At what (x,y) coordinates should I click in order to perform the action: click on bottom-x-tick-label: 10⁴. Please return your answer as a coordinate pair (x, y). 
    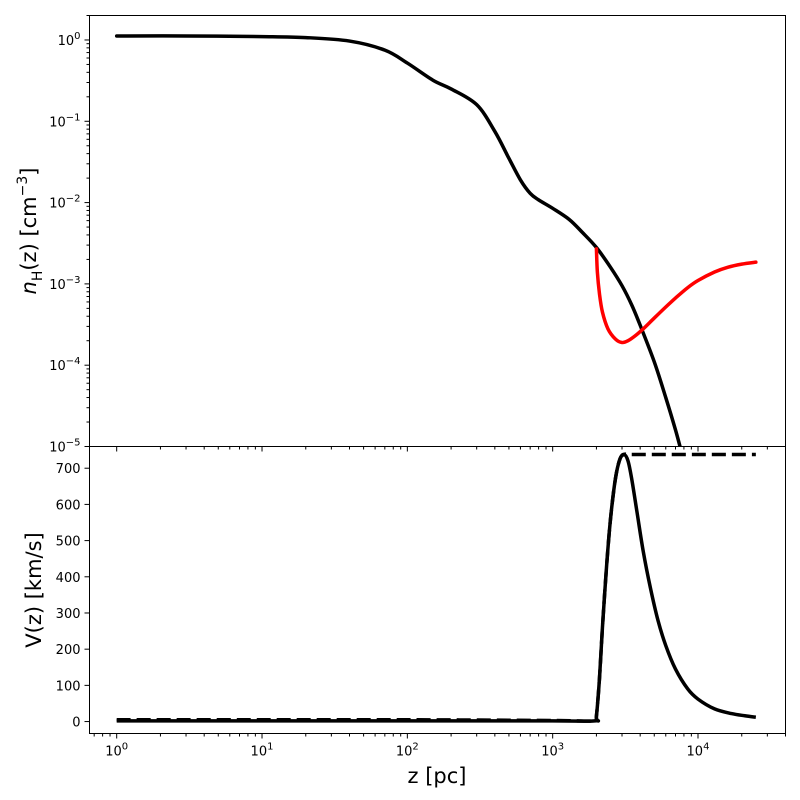
    Looking at the image, I should click on (698, 751).